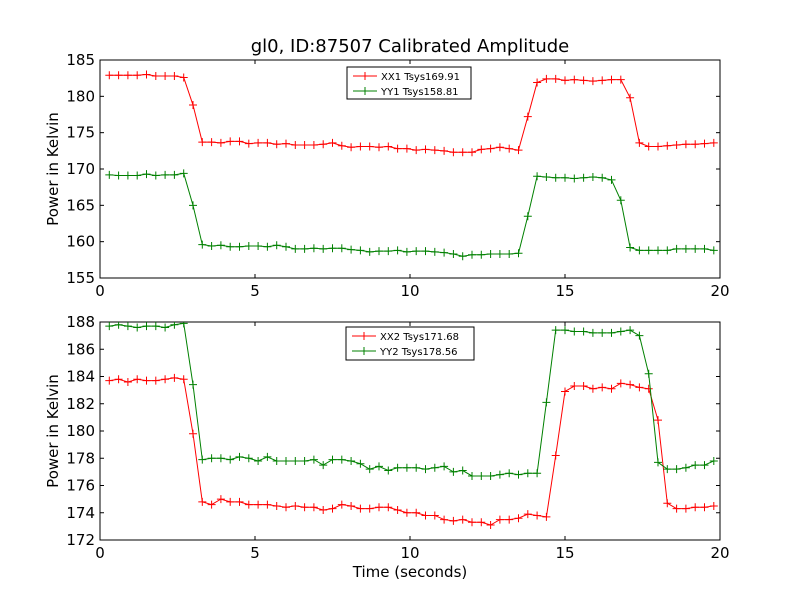  What do you see at coordinates (80, 513) in the screenshot?
I see `y-tick-label: 174` at bounding box center [80, 513].